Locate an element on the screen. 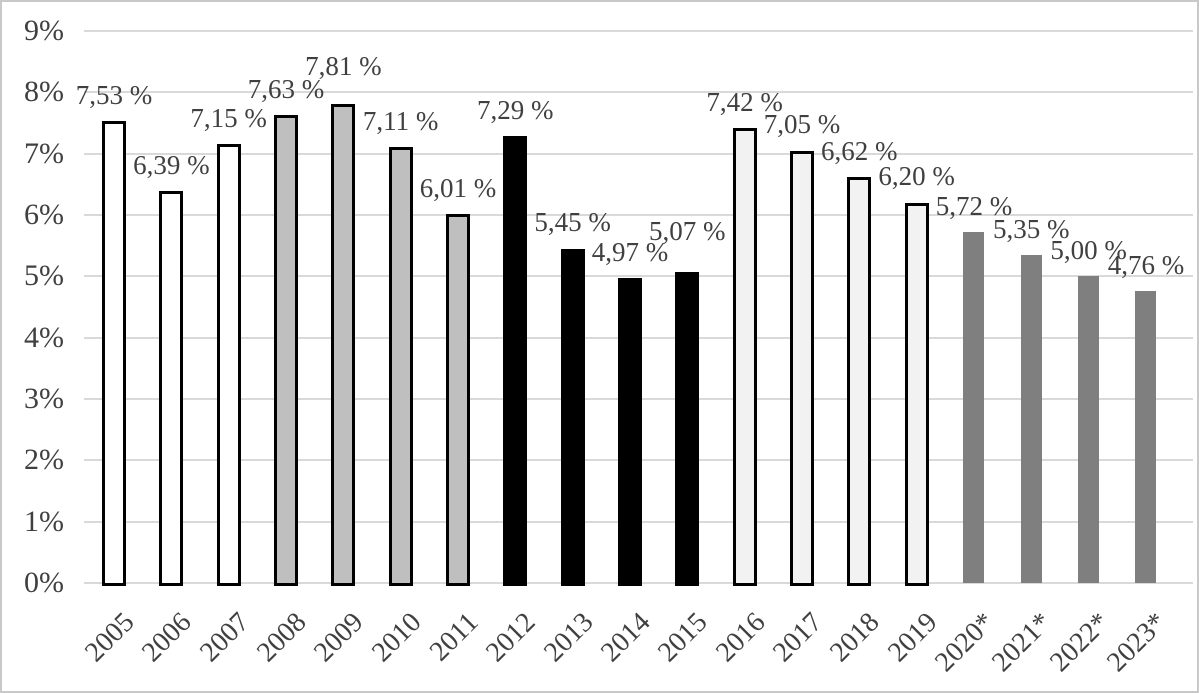 Image resolution: width=1199 pixels, height=693 pixels. bar-2022* is located at coordinates (1089, 429).